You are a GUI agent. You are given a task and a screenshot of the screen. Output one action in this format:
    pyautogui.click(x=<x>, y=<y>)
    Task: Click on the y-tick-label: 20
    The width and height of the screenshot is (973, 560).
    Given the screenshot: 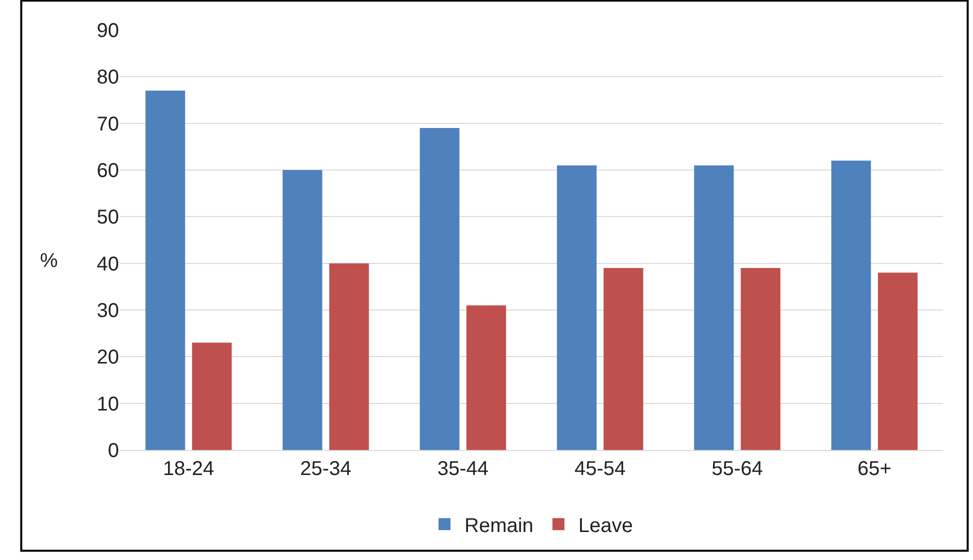 What is the action you would take?
    pyautogui.click(x=107, y=357)
    